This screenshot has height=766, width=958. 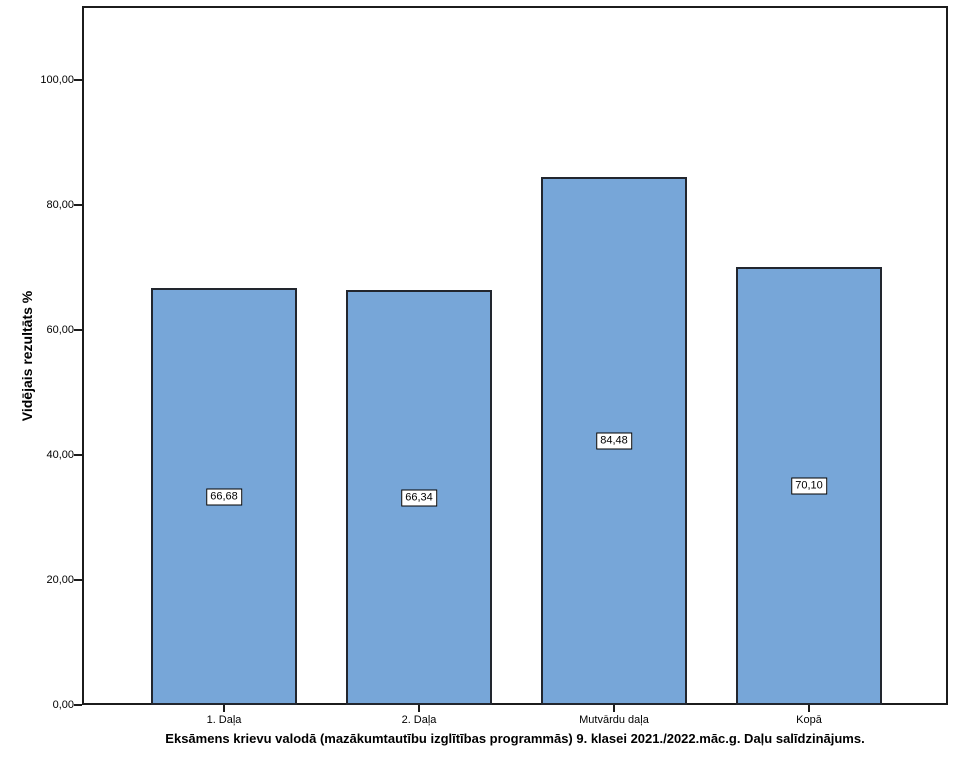 What do you see at coordinates (224, 496) in the screenshot?
I see `bar-value-label: 66,68` at bounding box center [224, 496].